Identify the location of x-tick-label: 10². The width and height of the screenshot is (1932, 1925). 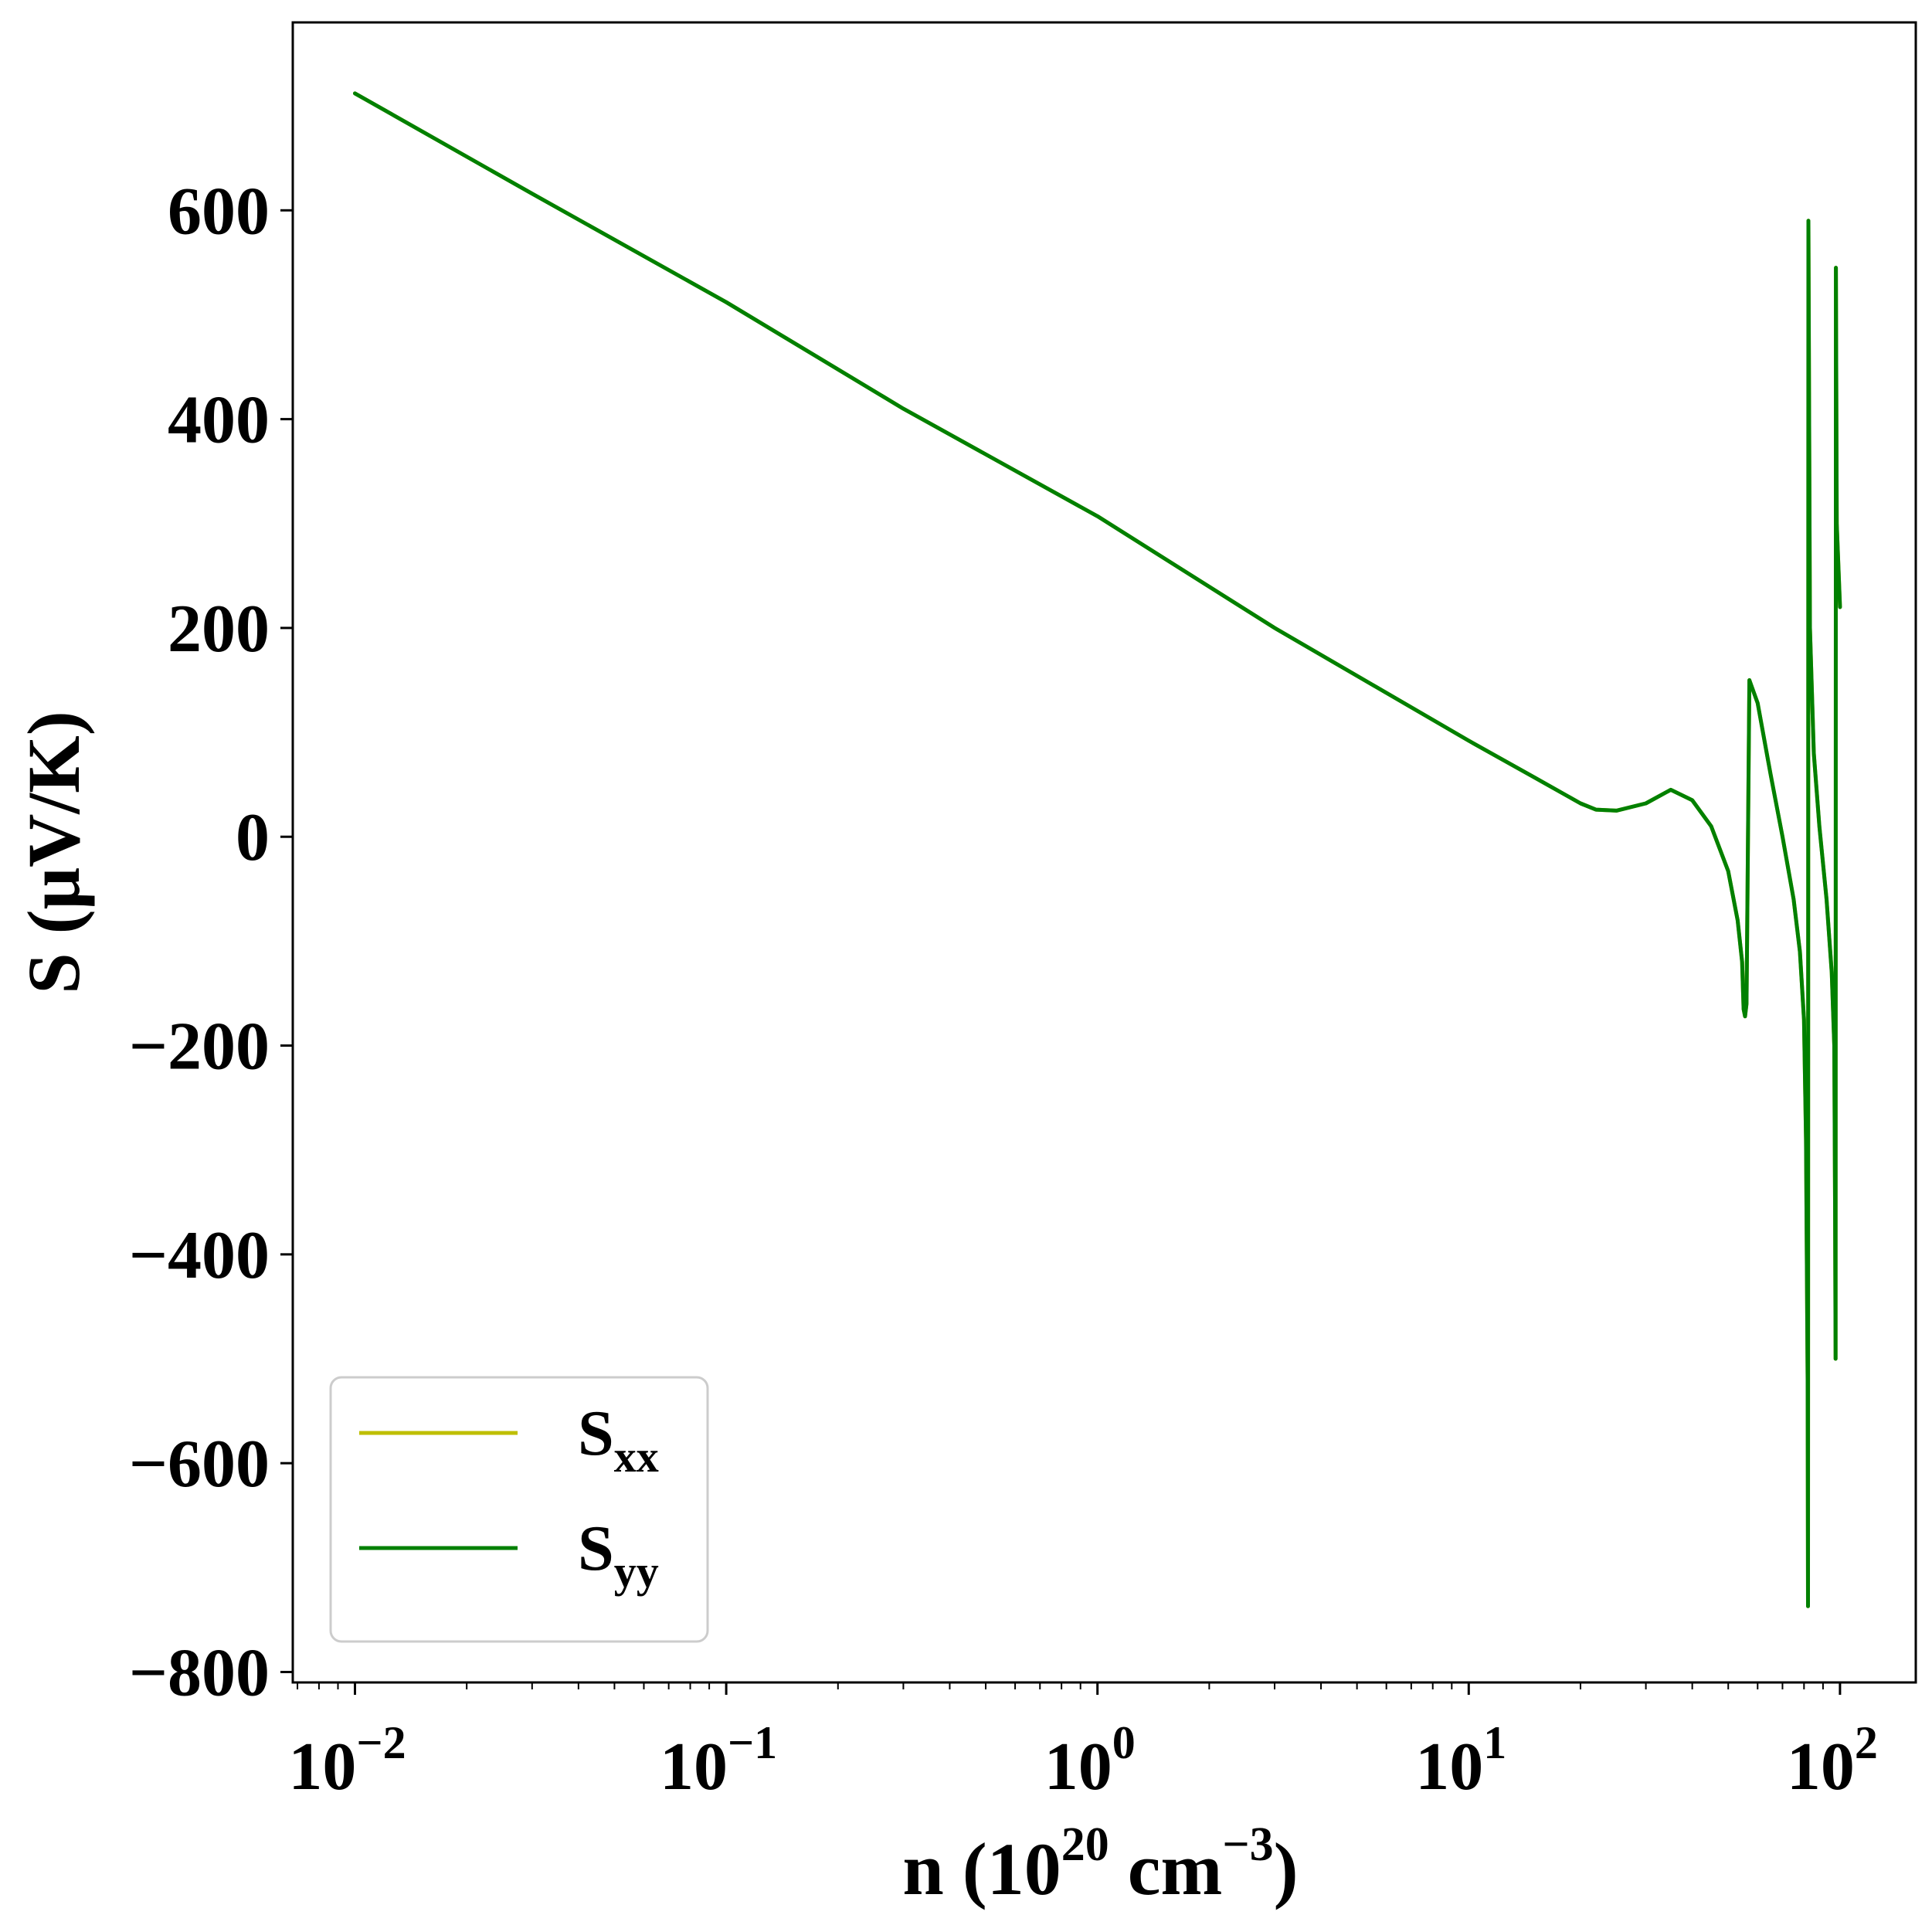
(1833, 1760).